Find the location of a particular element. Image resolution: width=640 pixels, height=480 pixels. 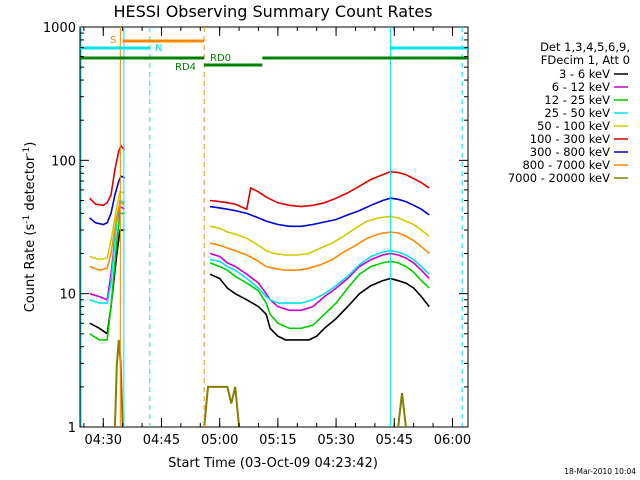

legend-label: 7000 - 20000 keV is located at coordinates (559, 178).